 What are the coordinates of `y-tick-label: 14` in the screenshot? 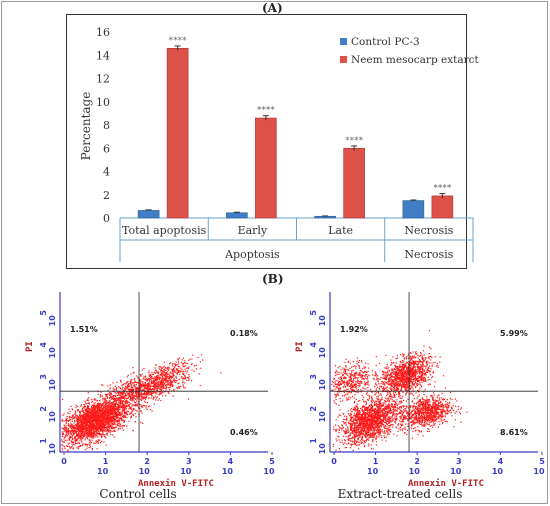 It's located at (103, 55).